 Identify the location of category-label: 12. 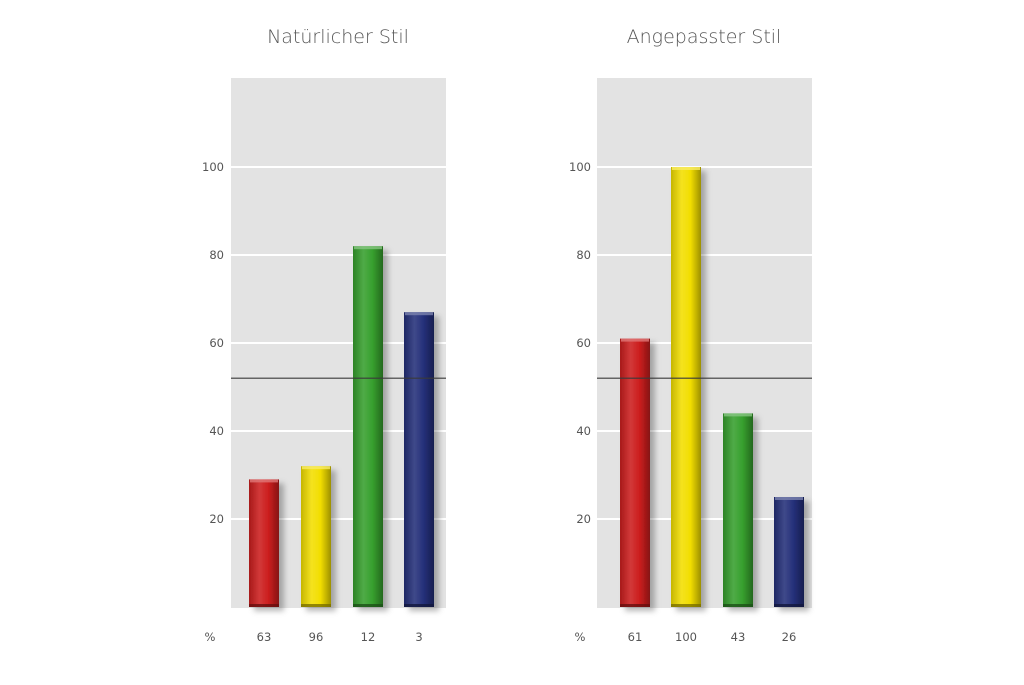
(368, 637).